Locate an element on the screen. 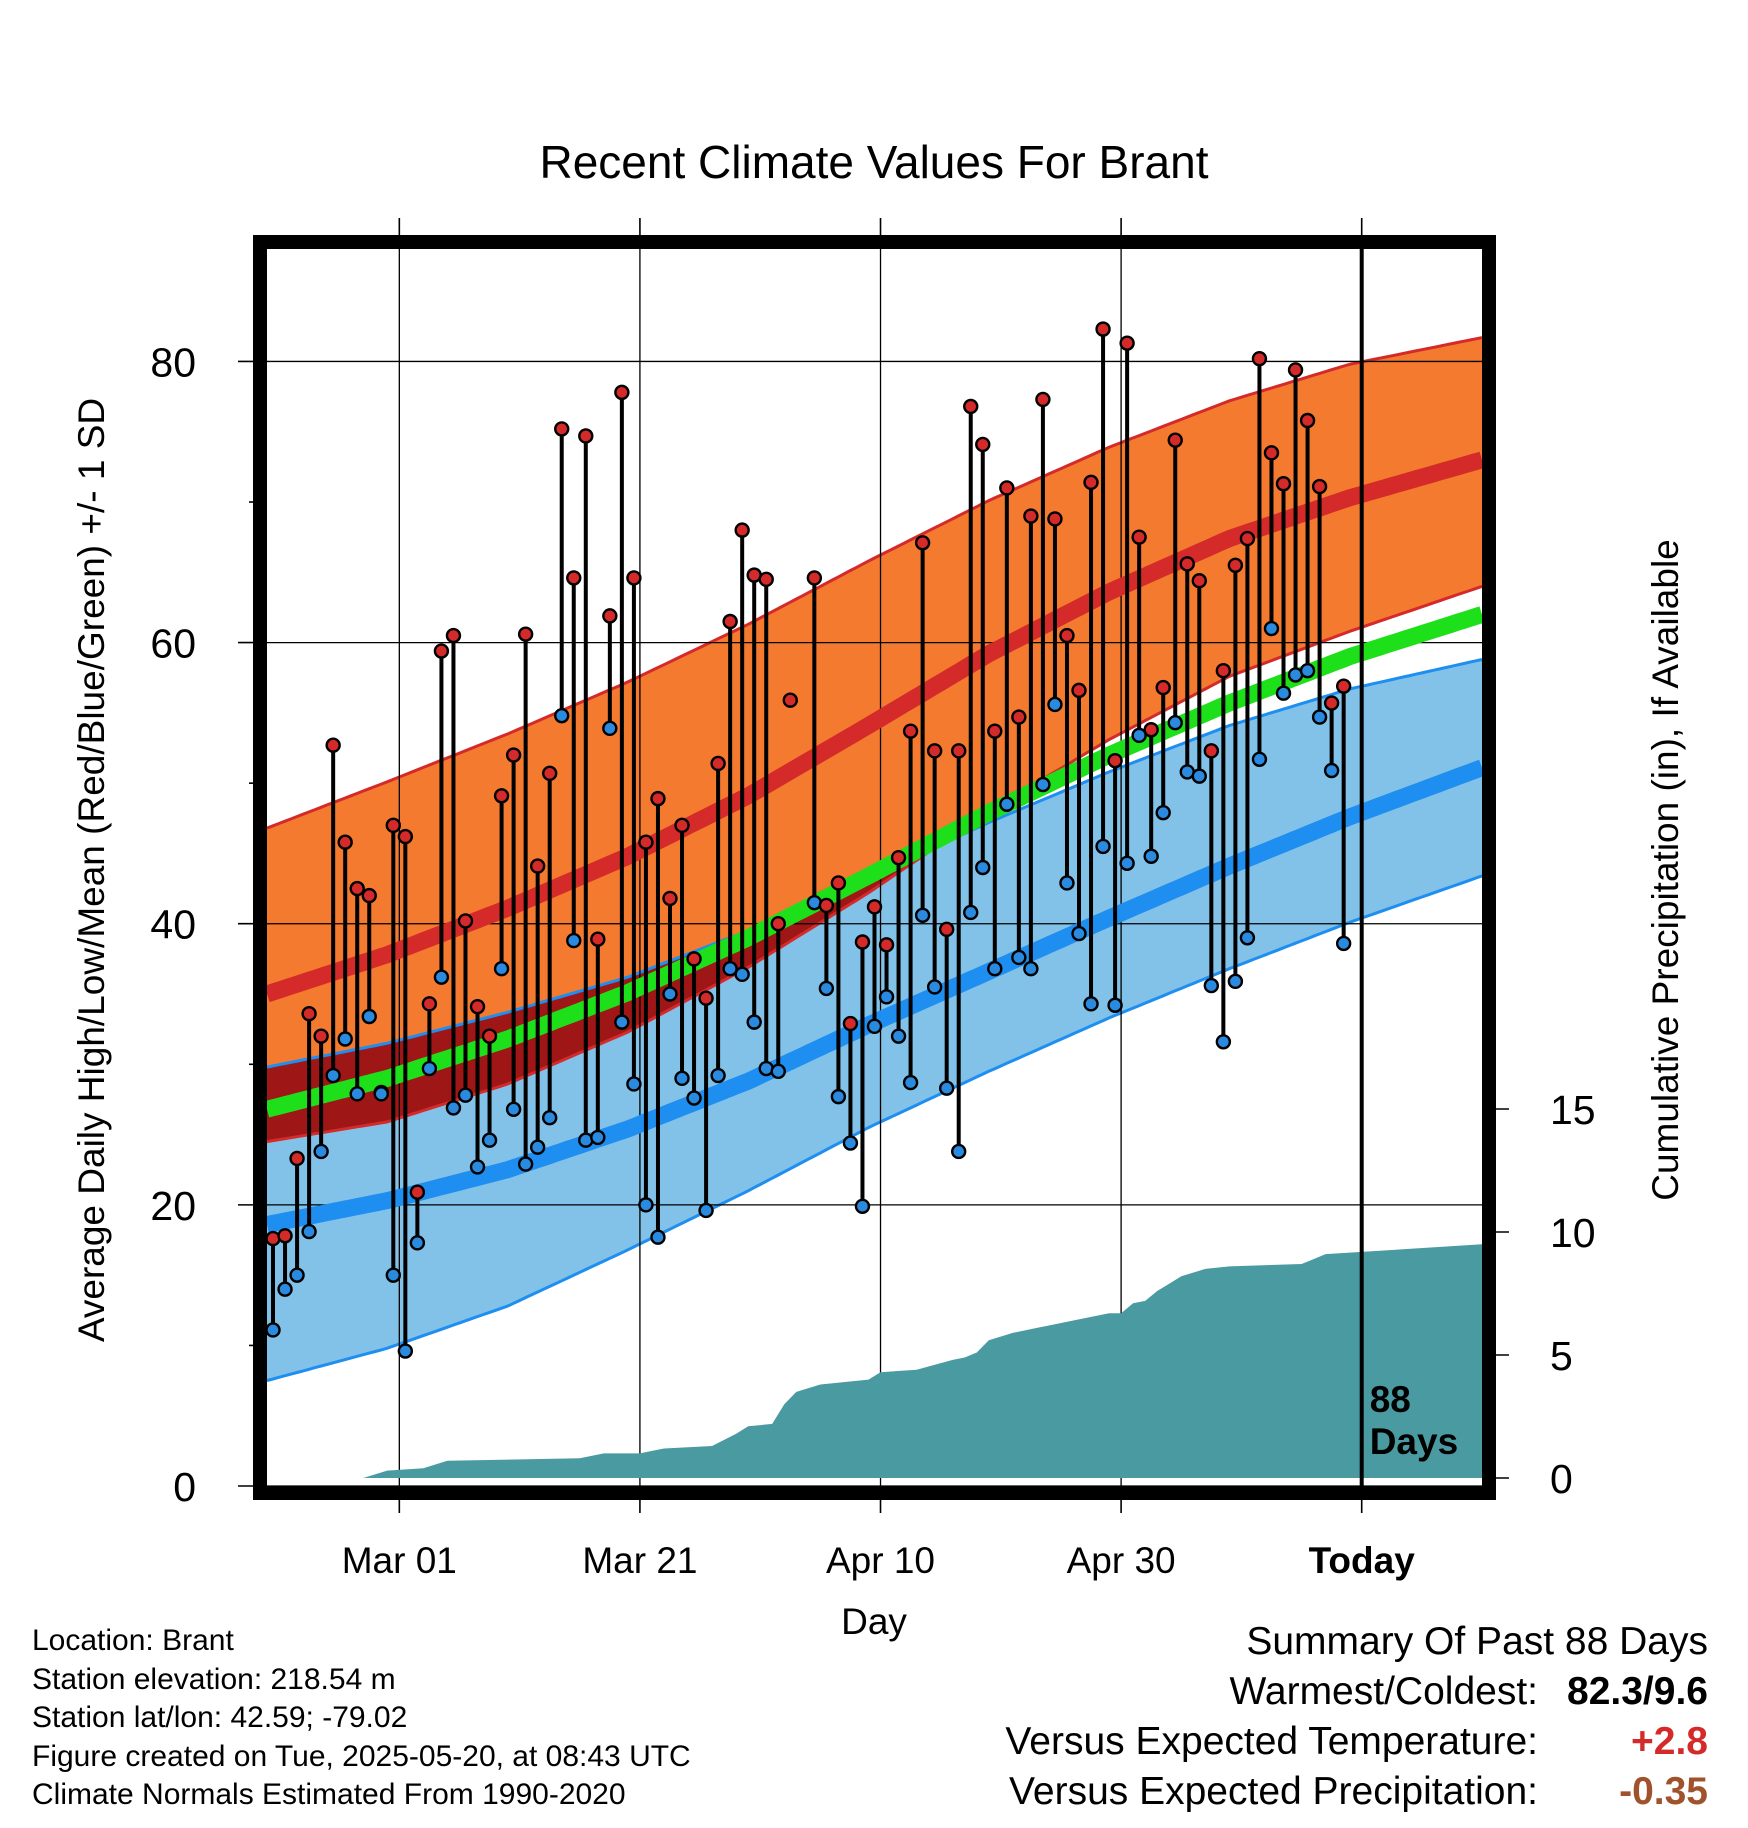  info-elevation: Station elevation: 218.54 m is located at coordinates (214, 1679).